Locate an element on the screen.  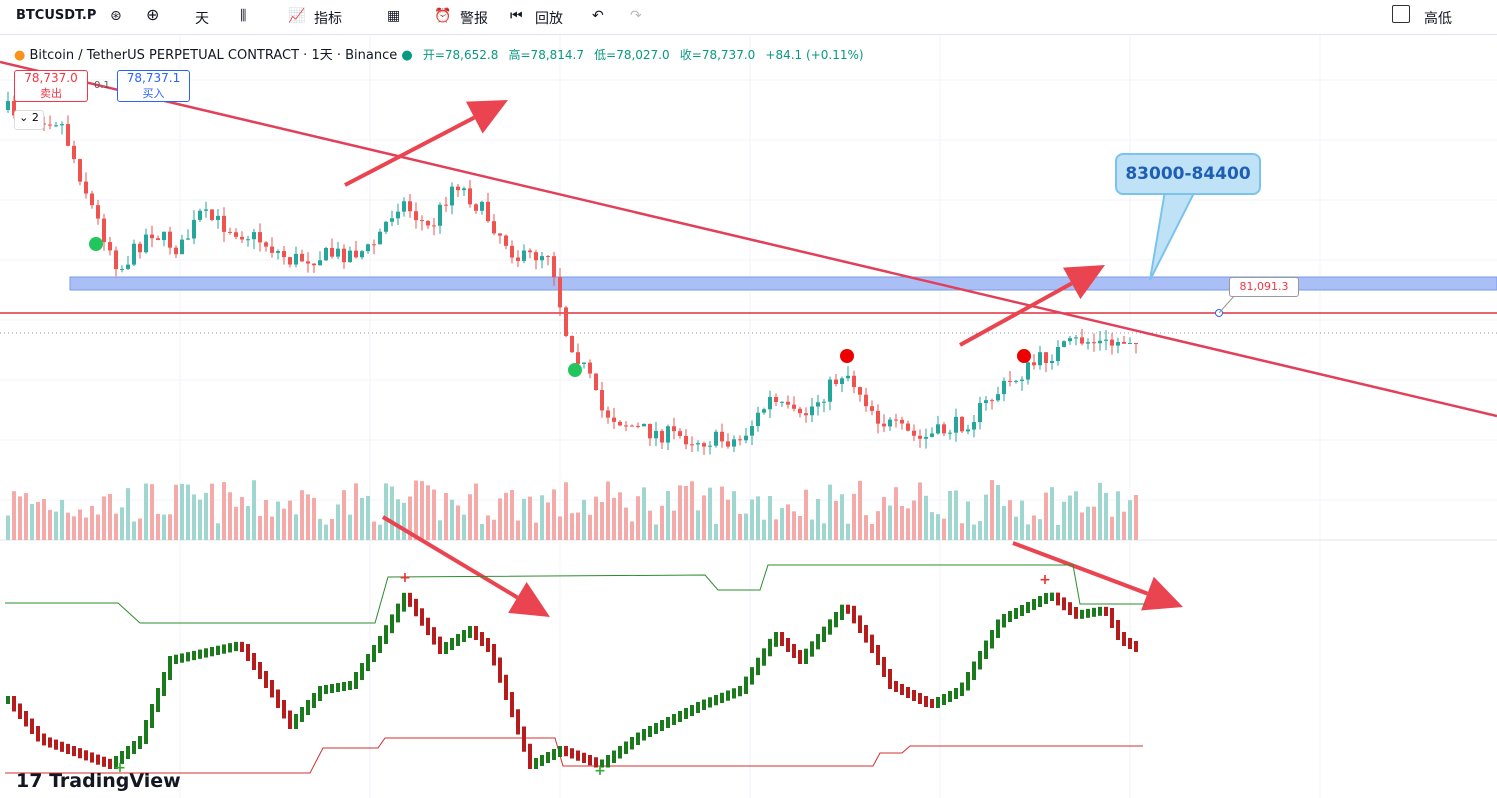
undo: ↶ is located at coordinates (598, 16).